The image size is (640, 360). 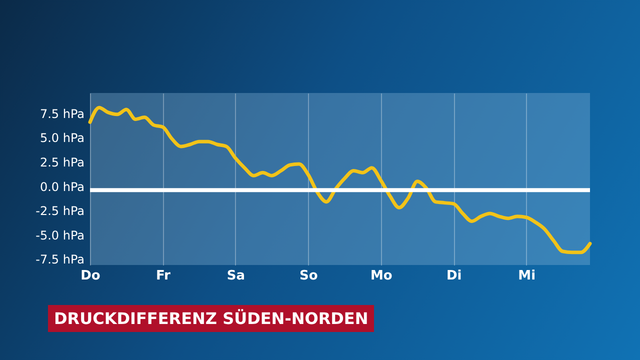 I want to click on y-tick-label: 0.0 hPa, so click(x=62, y=187).